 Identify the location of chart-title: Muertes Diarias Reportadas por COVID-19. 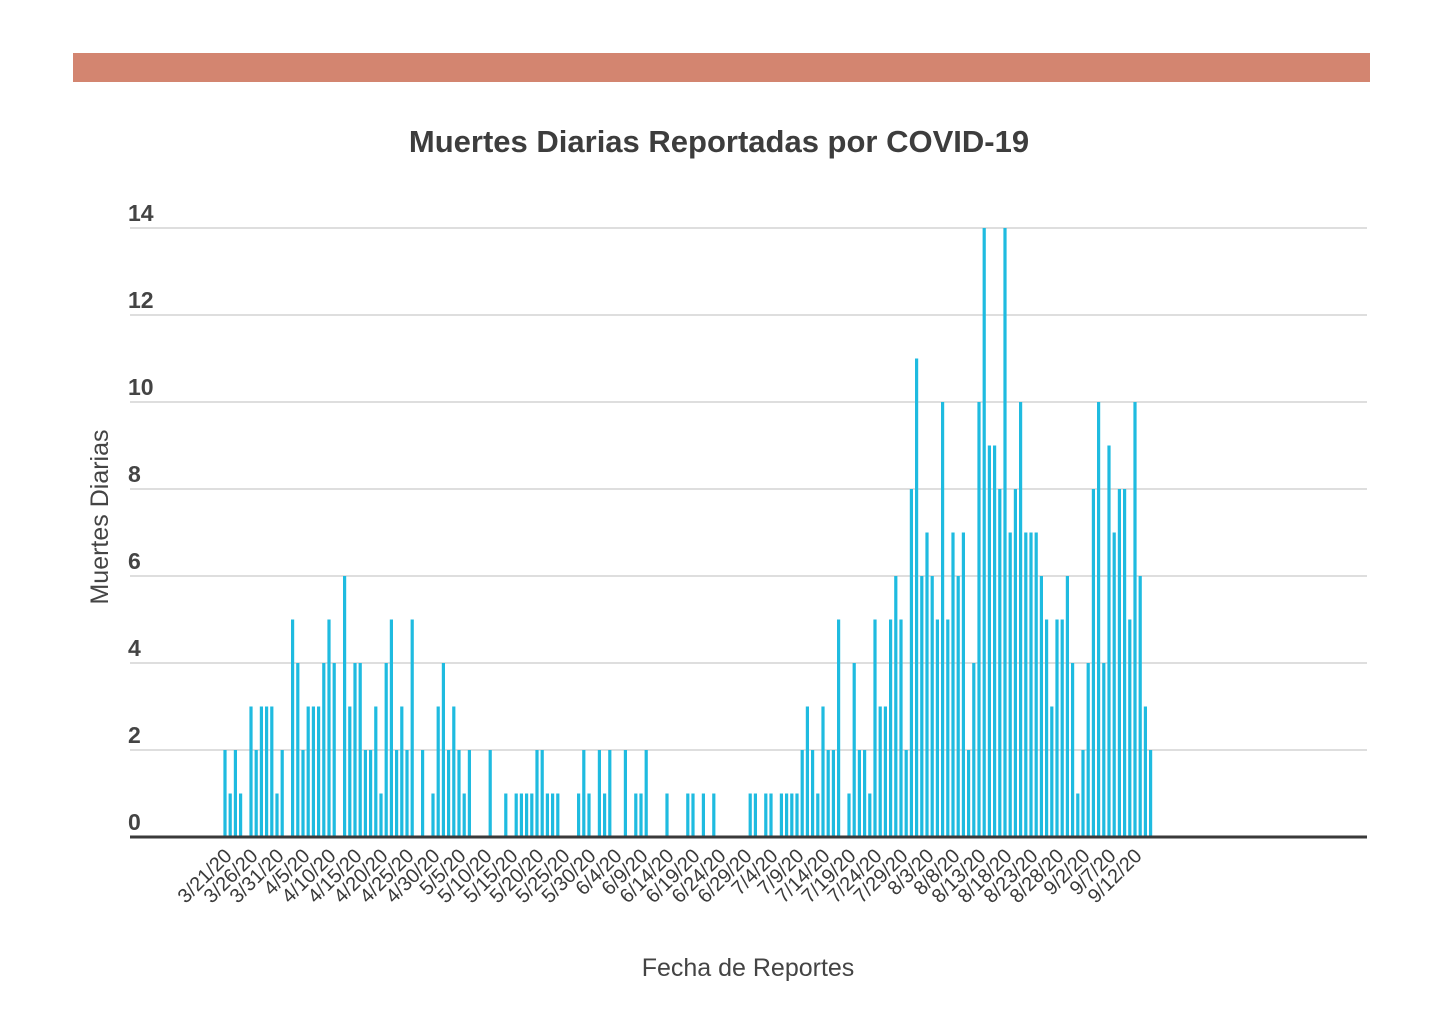
(719, 141).